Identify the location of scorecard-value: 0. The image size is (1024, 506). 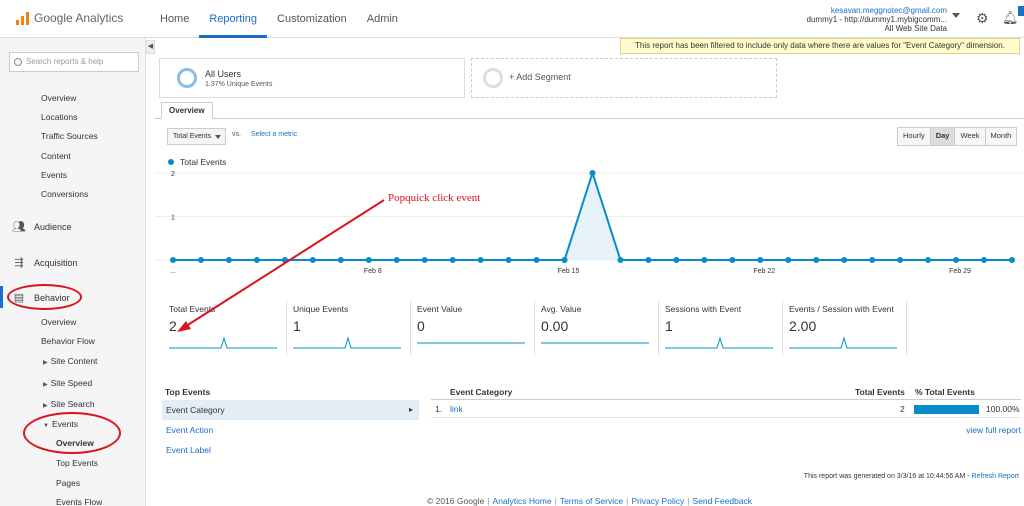
(421, 326).